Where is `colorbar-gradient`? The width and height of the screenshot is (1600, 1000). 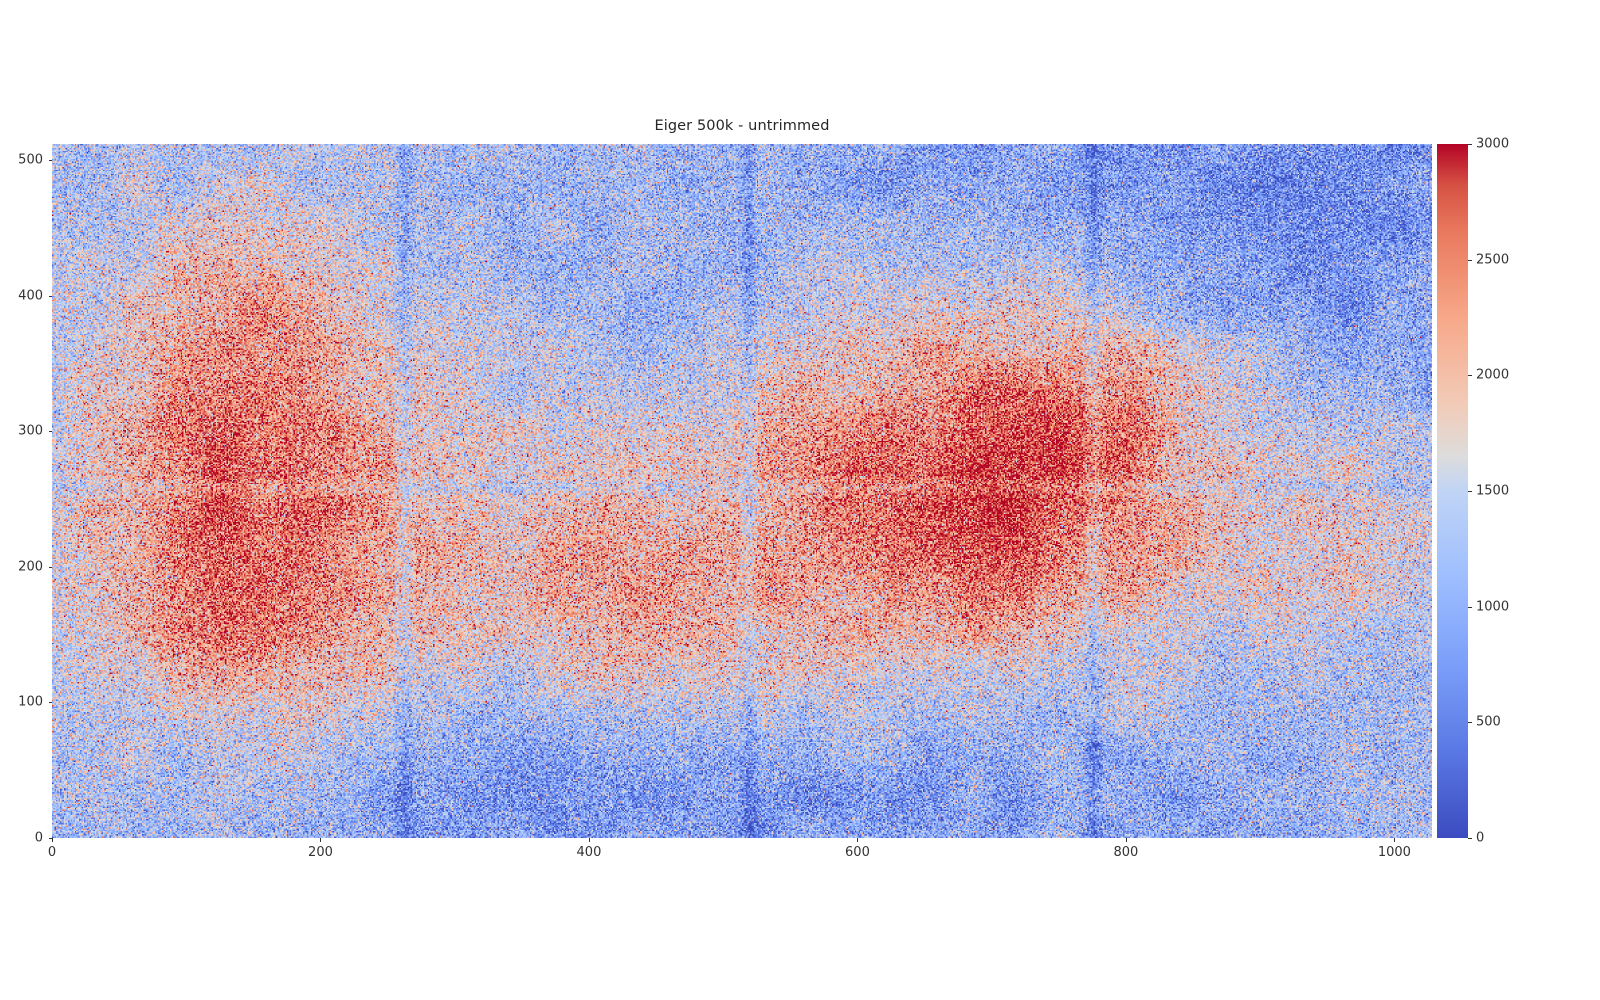 colorbar-gradient is located at coordinates (1452, 491).